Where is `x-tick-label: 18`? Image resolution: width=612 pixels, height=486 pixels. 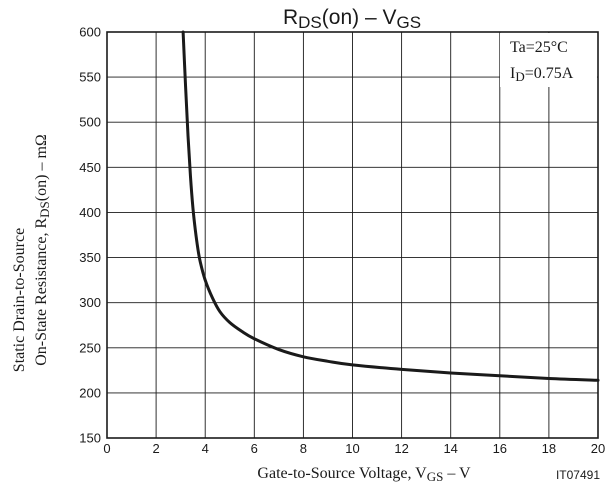 x-tick-label: 18 is located at coordinates (549, 448).